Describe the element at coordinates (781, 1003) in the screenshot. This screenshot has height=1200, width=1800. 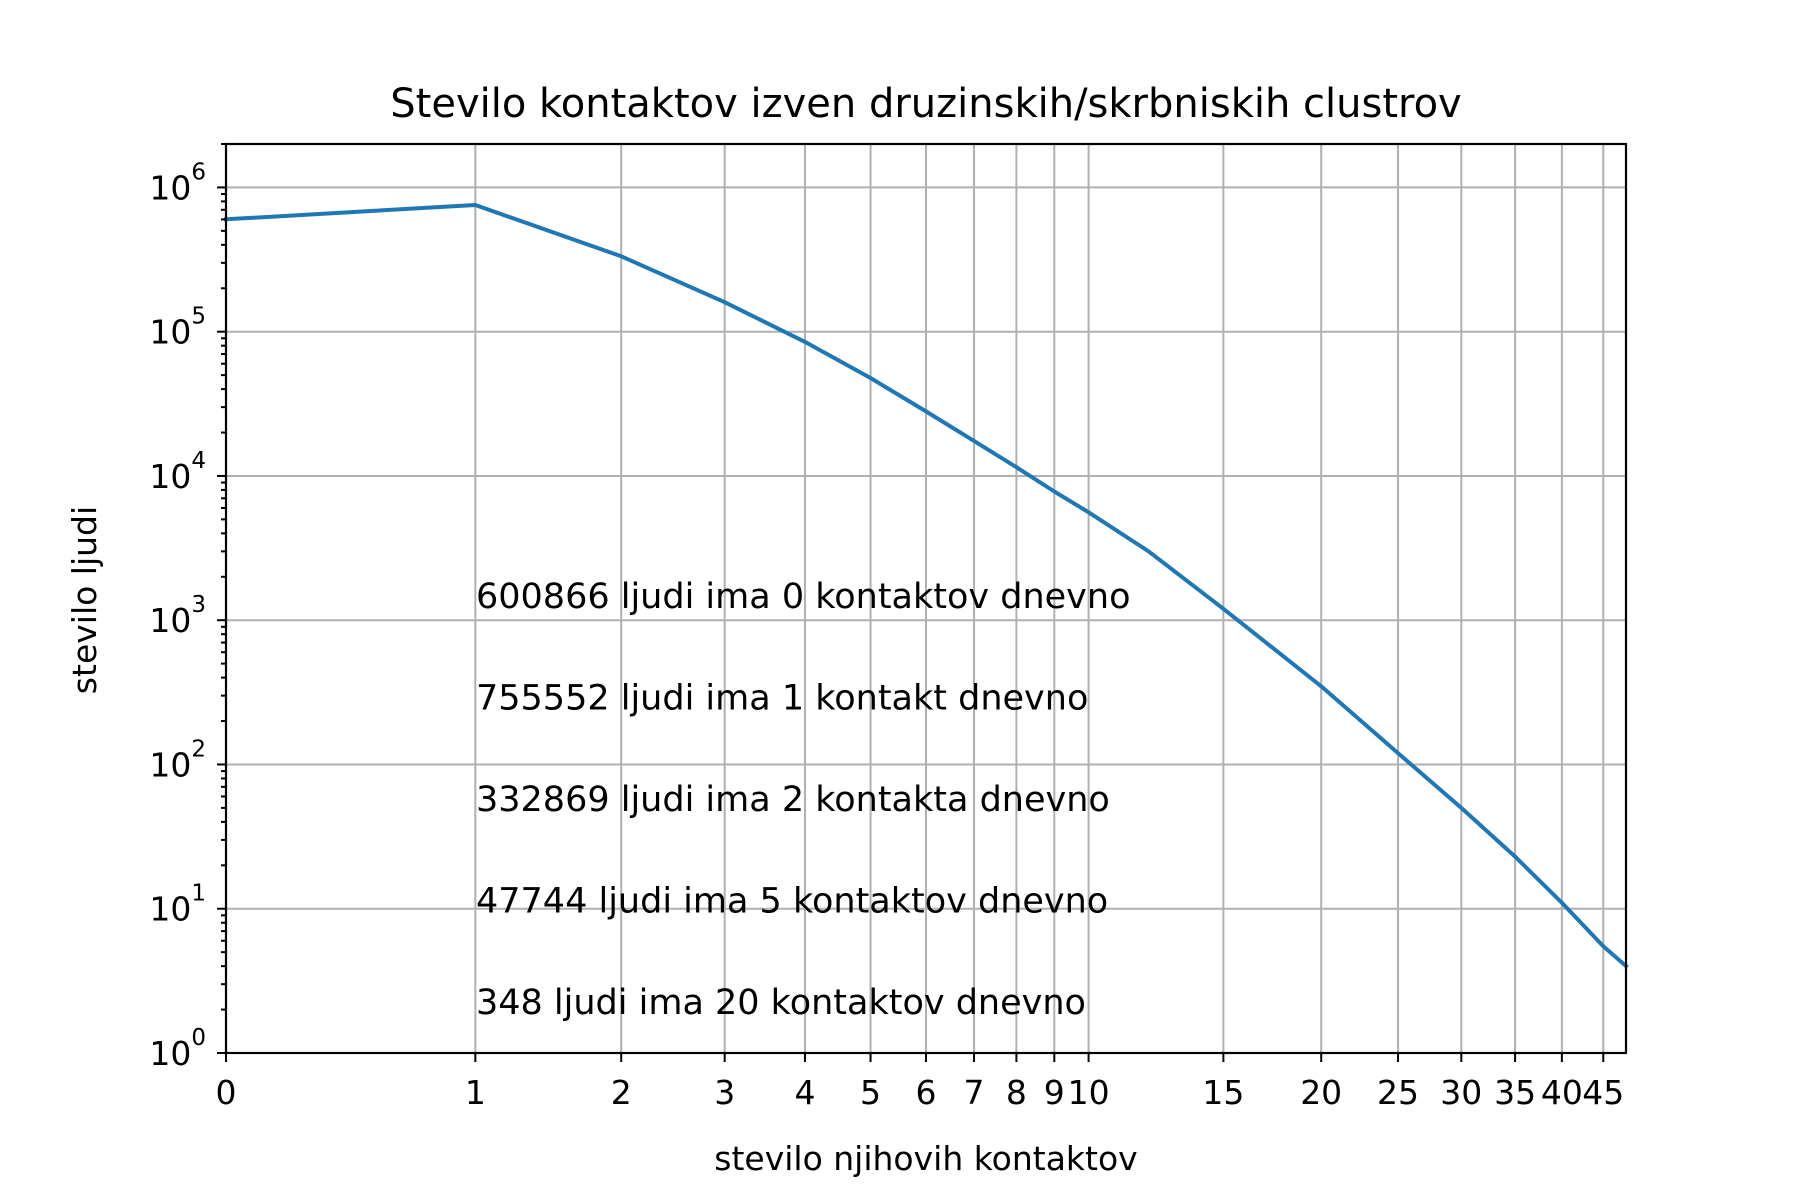
I see `annotation: 348 ljudi ima 20 kontaktov dnevno` at that location.